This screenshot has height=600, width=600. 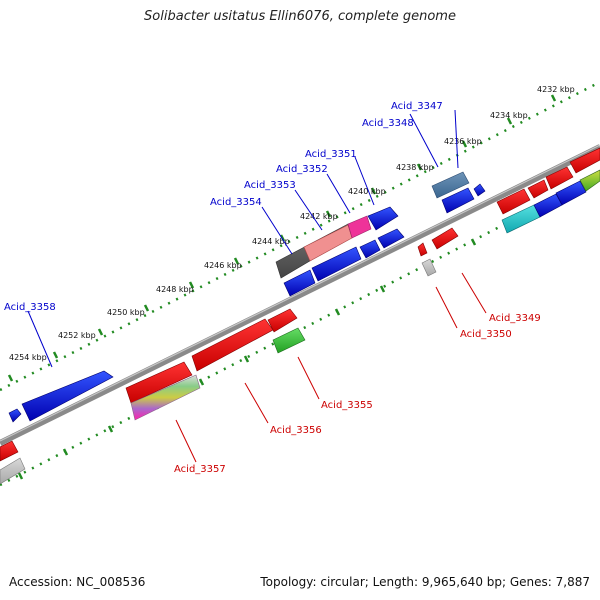 What do you see at coordinates (319, 216) in the screenshot?
I see `kbp-label: 4242 kbp` at bounding box center [319, 216].